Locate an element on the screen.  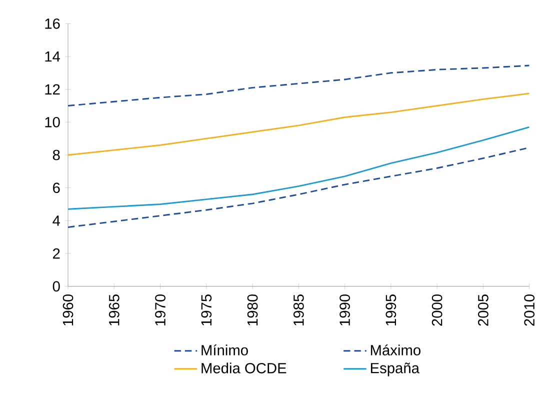
x-tick-label: 2000 is located at coordinates (437, 310).